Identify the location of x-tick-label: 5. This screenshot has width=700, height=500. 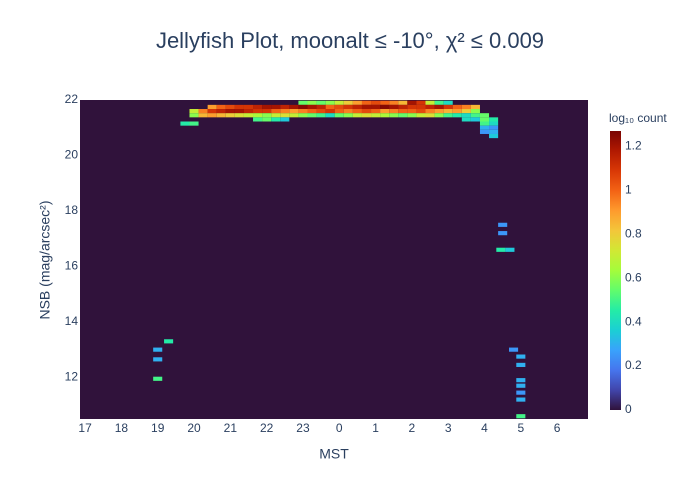
(520, 428).